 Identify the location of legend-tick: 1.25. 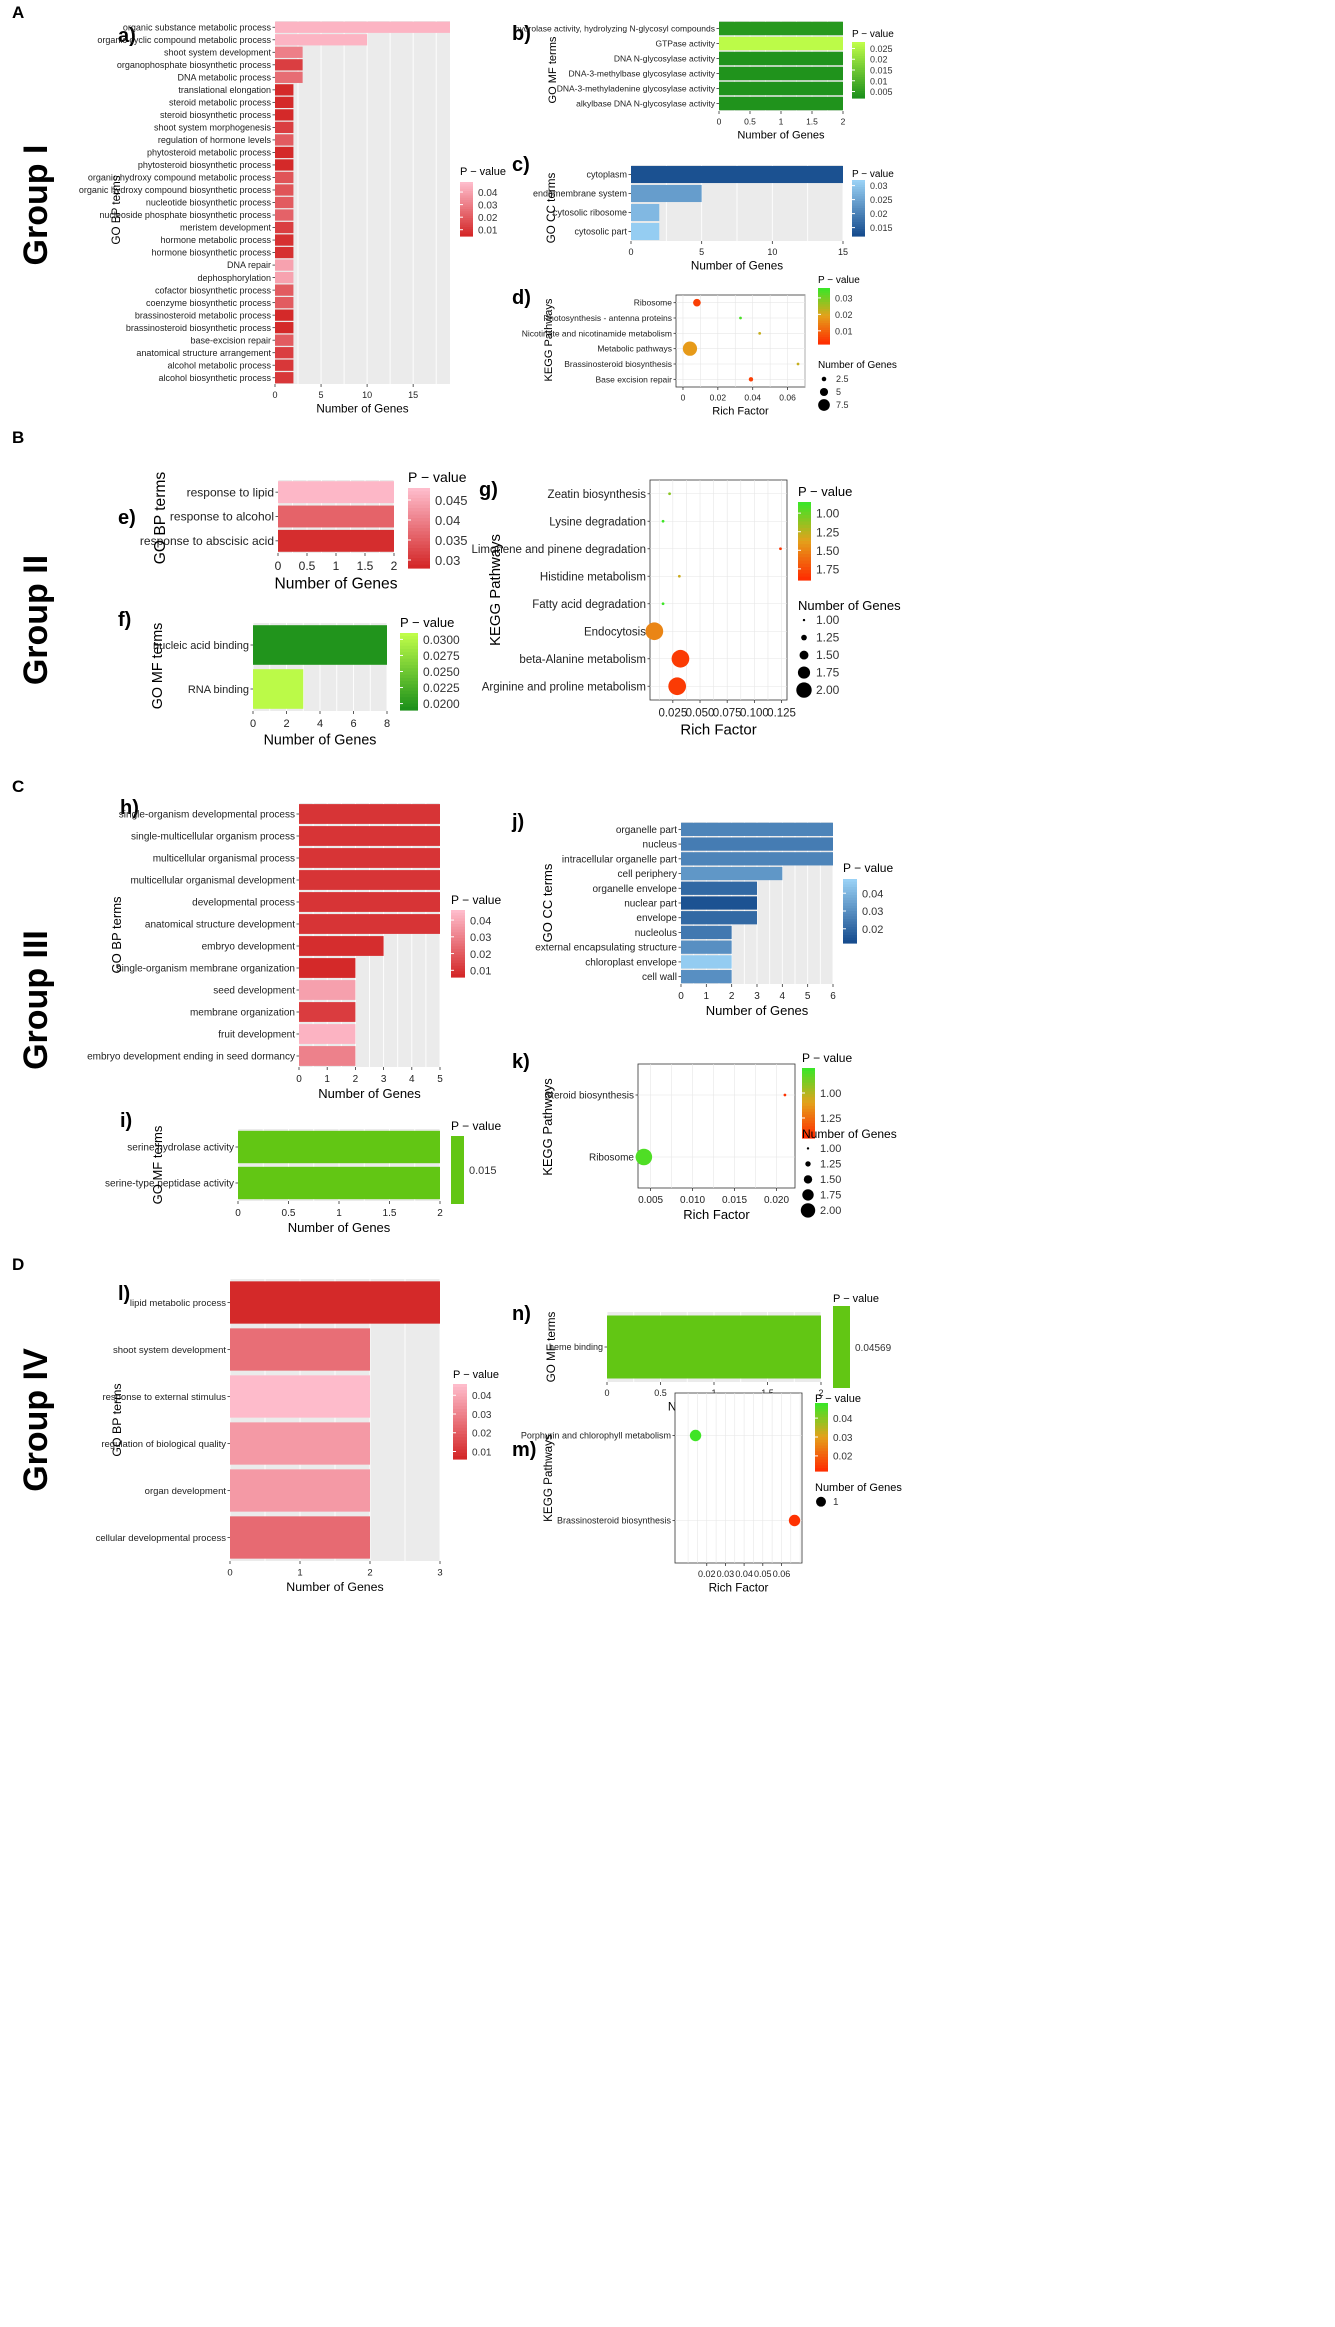
(830, 1119).